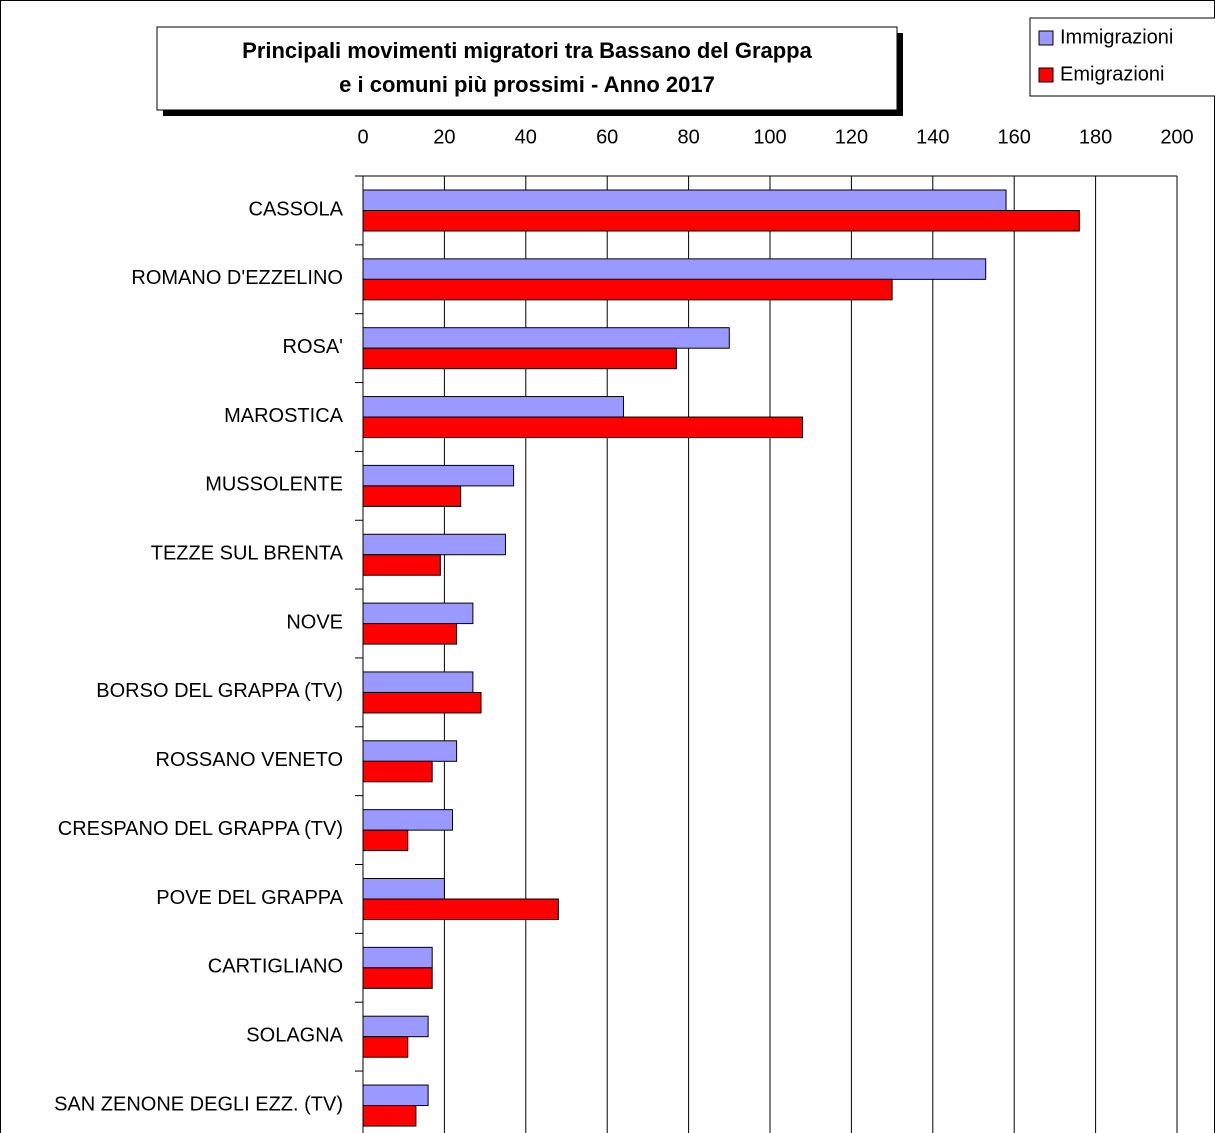  I want to click on x-tick-label: 80, so click(688, 137).